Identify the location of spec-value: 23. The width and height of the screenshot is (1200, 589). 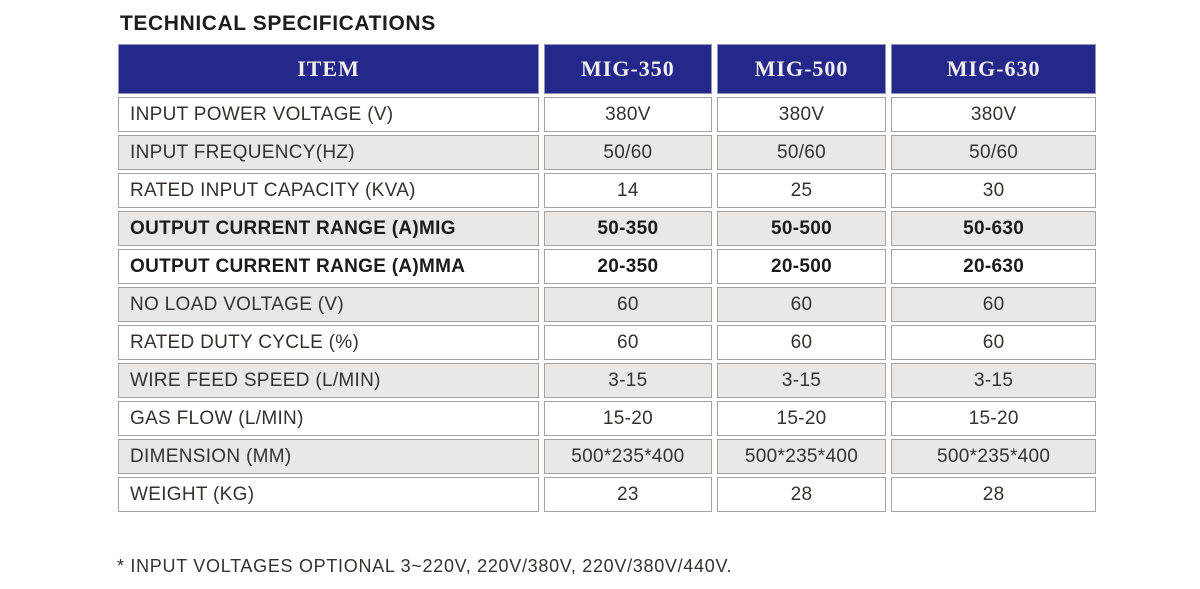
(628, 494).